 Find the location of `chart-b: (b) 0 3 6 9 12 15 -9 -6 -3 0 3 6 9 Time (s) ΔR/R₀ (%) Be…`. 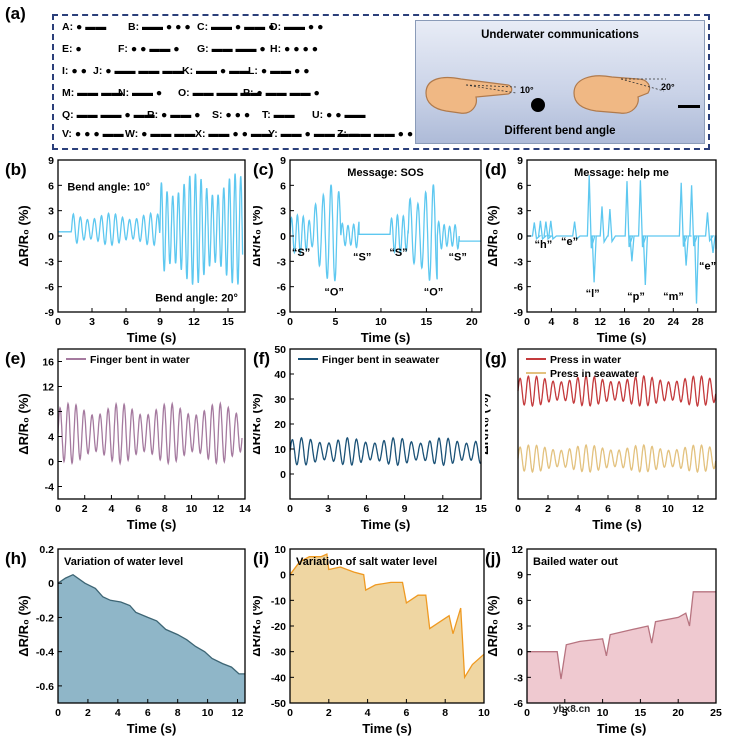

chart-b: (b) 0 3 6 9 12 15 -9 -6 -3 0 3 6 9 Time (s) ΔR/R₀ (%) Be… is located at coordinates (125, 251).